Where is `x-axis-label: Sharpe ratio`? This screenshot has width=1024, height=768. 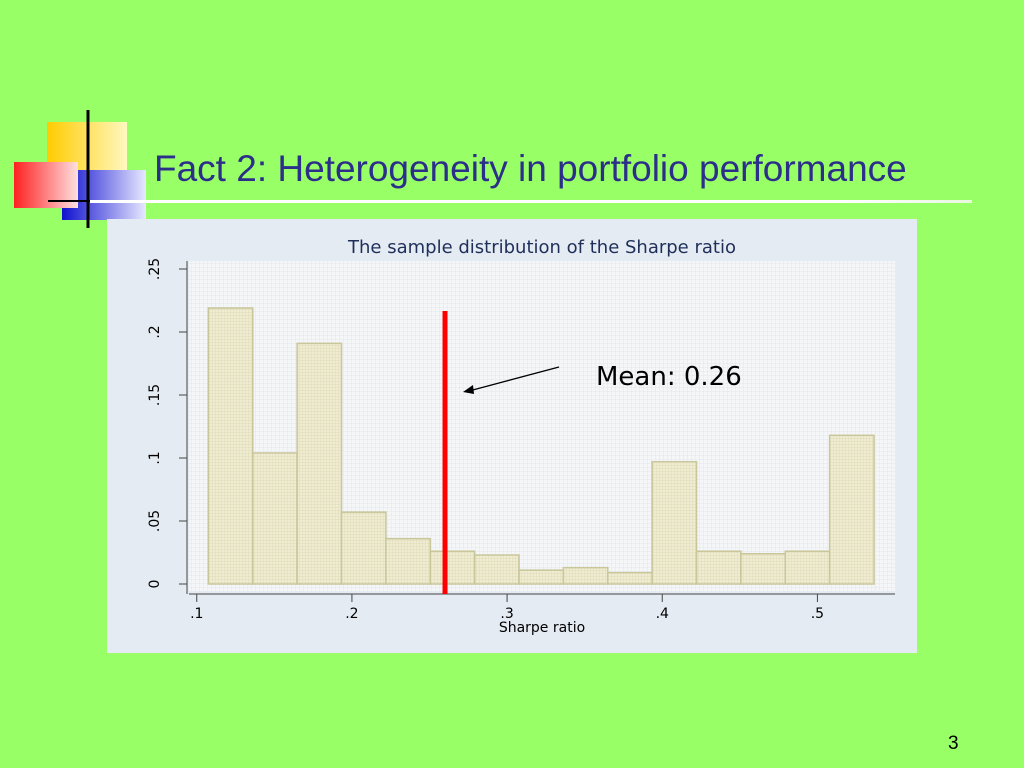
x-axis-label: Sharpe ratio is located at coordinates (542, 628).